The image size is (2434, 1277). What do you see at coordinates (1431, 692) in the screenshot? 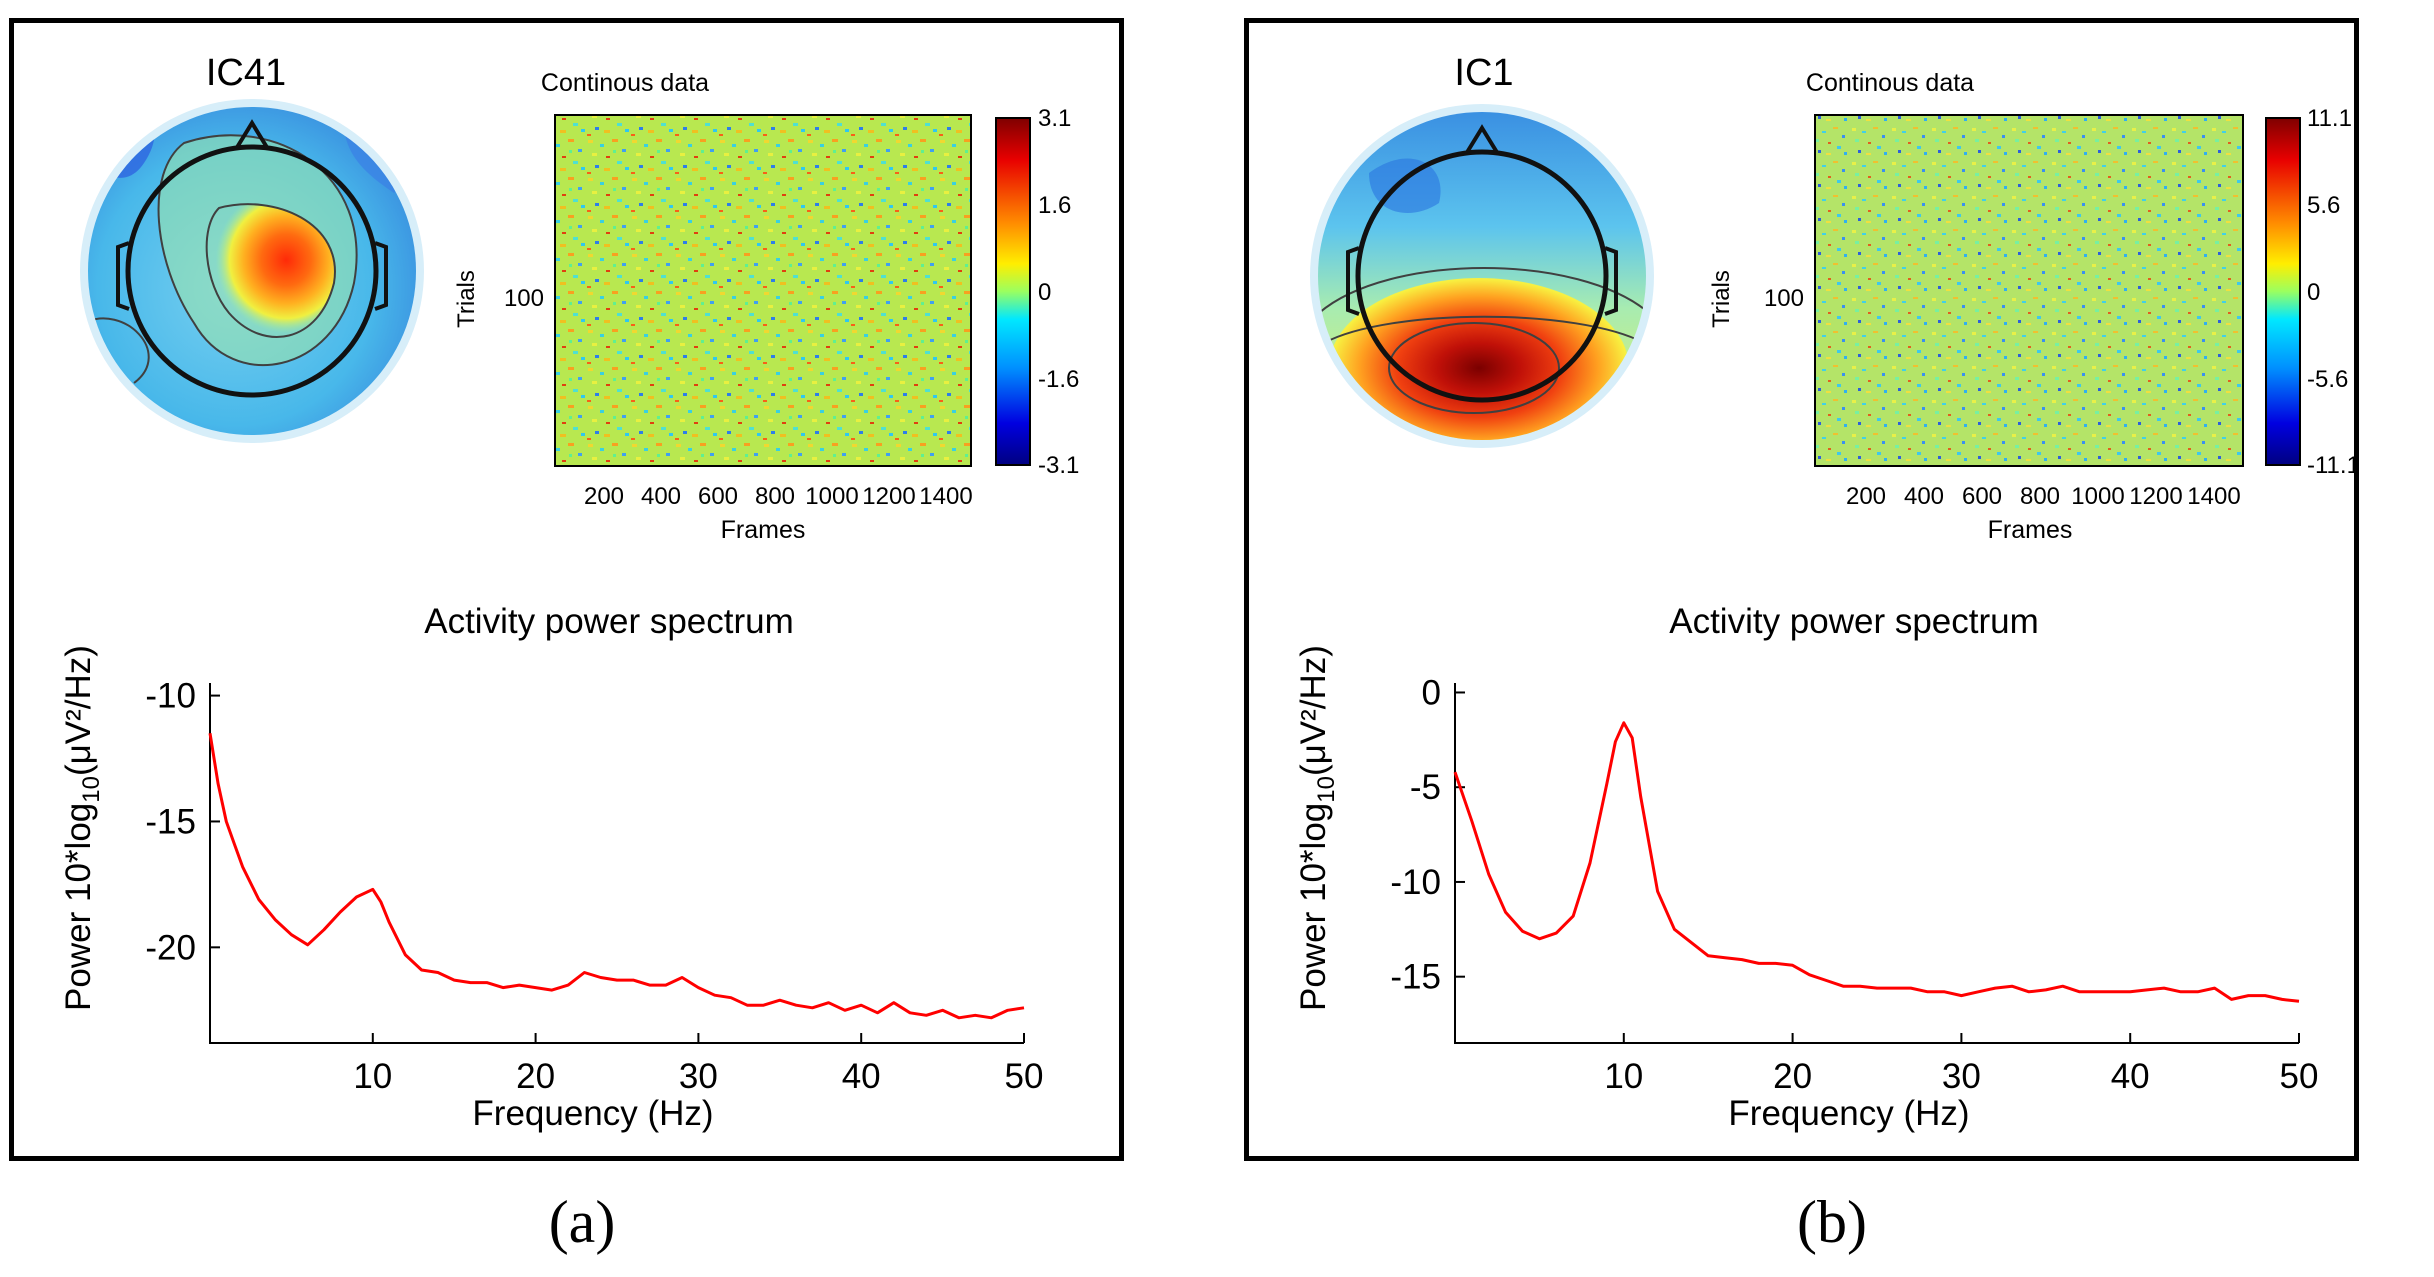
I see `y-tick-label: 0` at bounding box center [1431, 692].